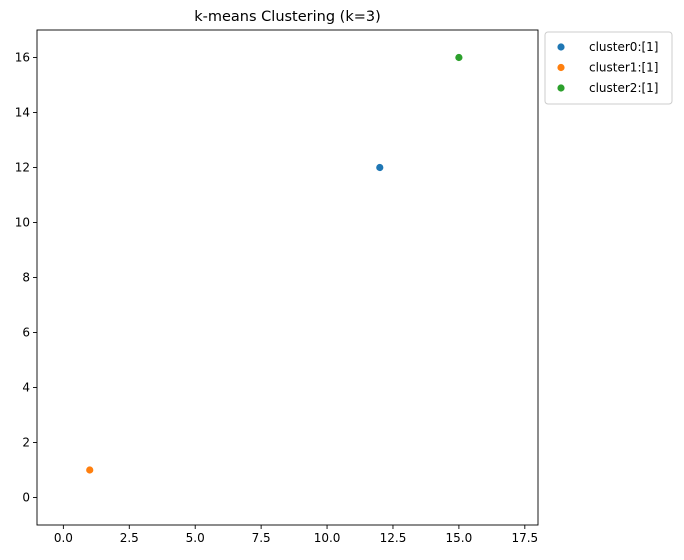 Image resolution: width=684 pixels, height=560 pixels. What do you see at coordinates (195, 538) in the screenshot?
I see `x-tick-label: 5.0` at bounding box center [195, 538].